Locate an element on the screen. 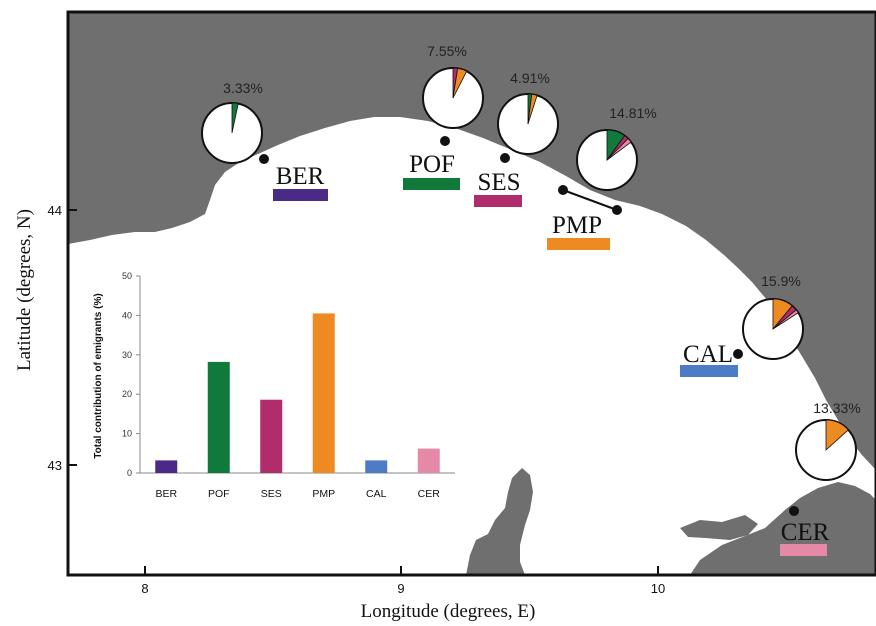  inset-x-label-cer: CER is located at coordinates (429, 494).